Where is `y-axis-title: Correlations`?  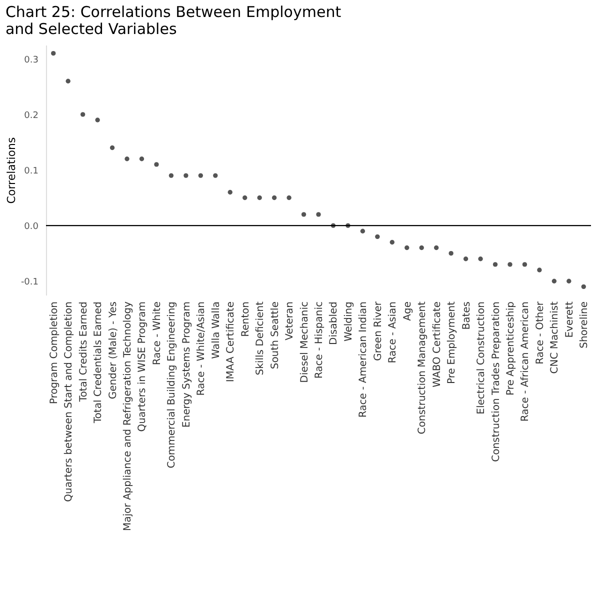
y-axis-title: Correlations is located at coordinates (11, 170).